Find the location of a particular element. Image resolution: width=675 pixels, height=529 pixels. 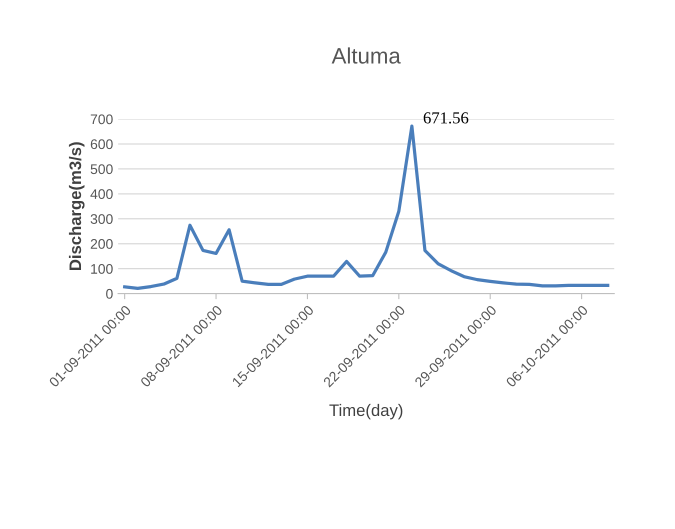

y-tick-label: 400 is located at coordinates (101, 194).